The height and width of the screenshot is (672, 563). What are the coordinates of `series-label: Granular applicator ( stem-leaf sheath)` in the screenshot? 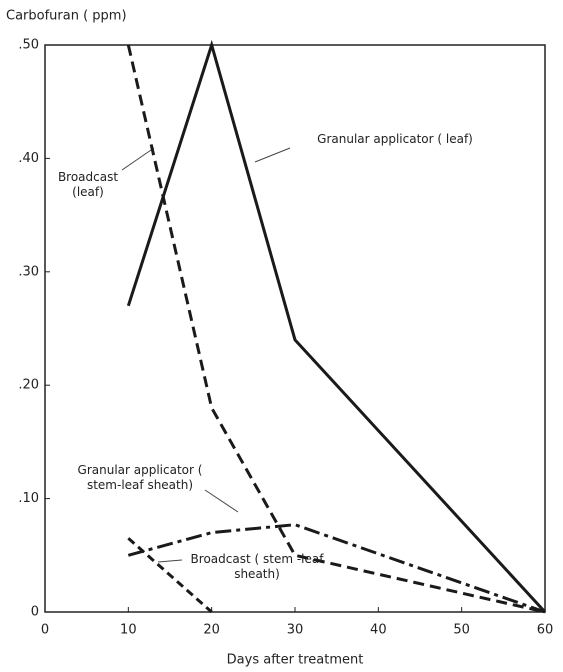 It's located at (140, 477).